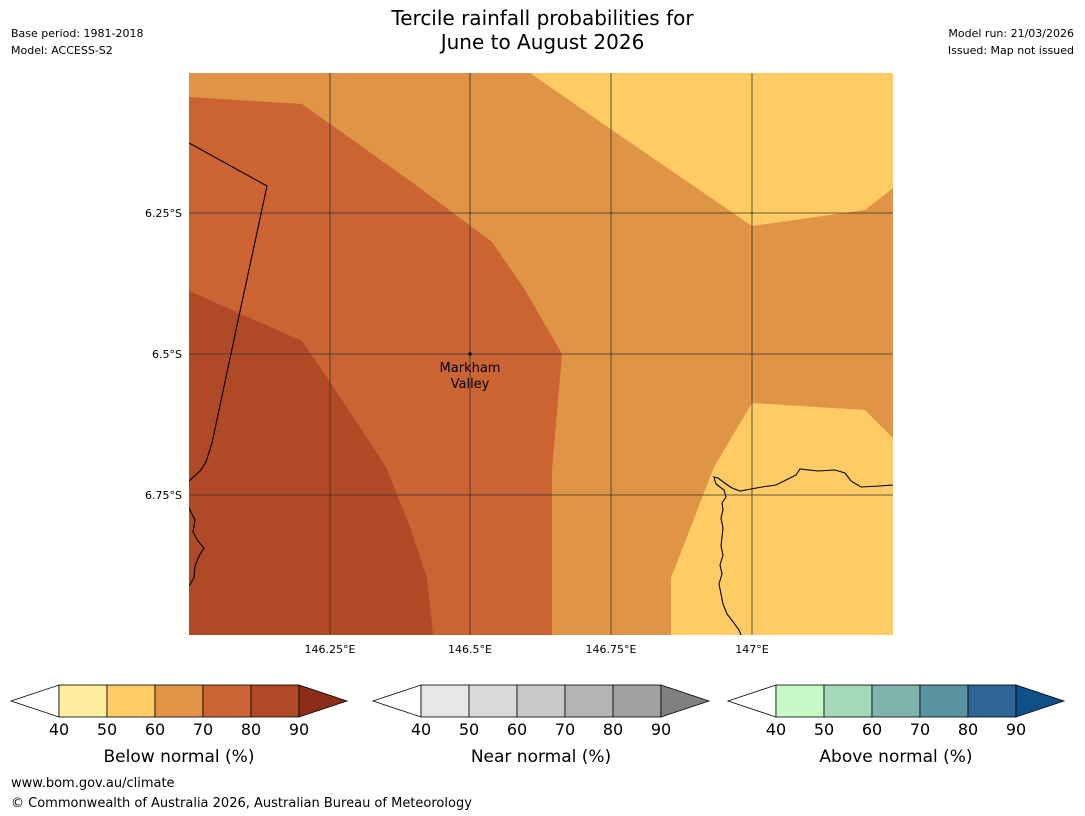 Image resolution: width=1085 pixels, height=816 pixels. I want to click on colorbar-below-extend-min, so click(34, 701).